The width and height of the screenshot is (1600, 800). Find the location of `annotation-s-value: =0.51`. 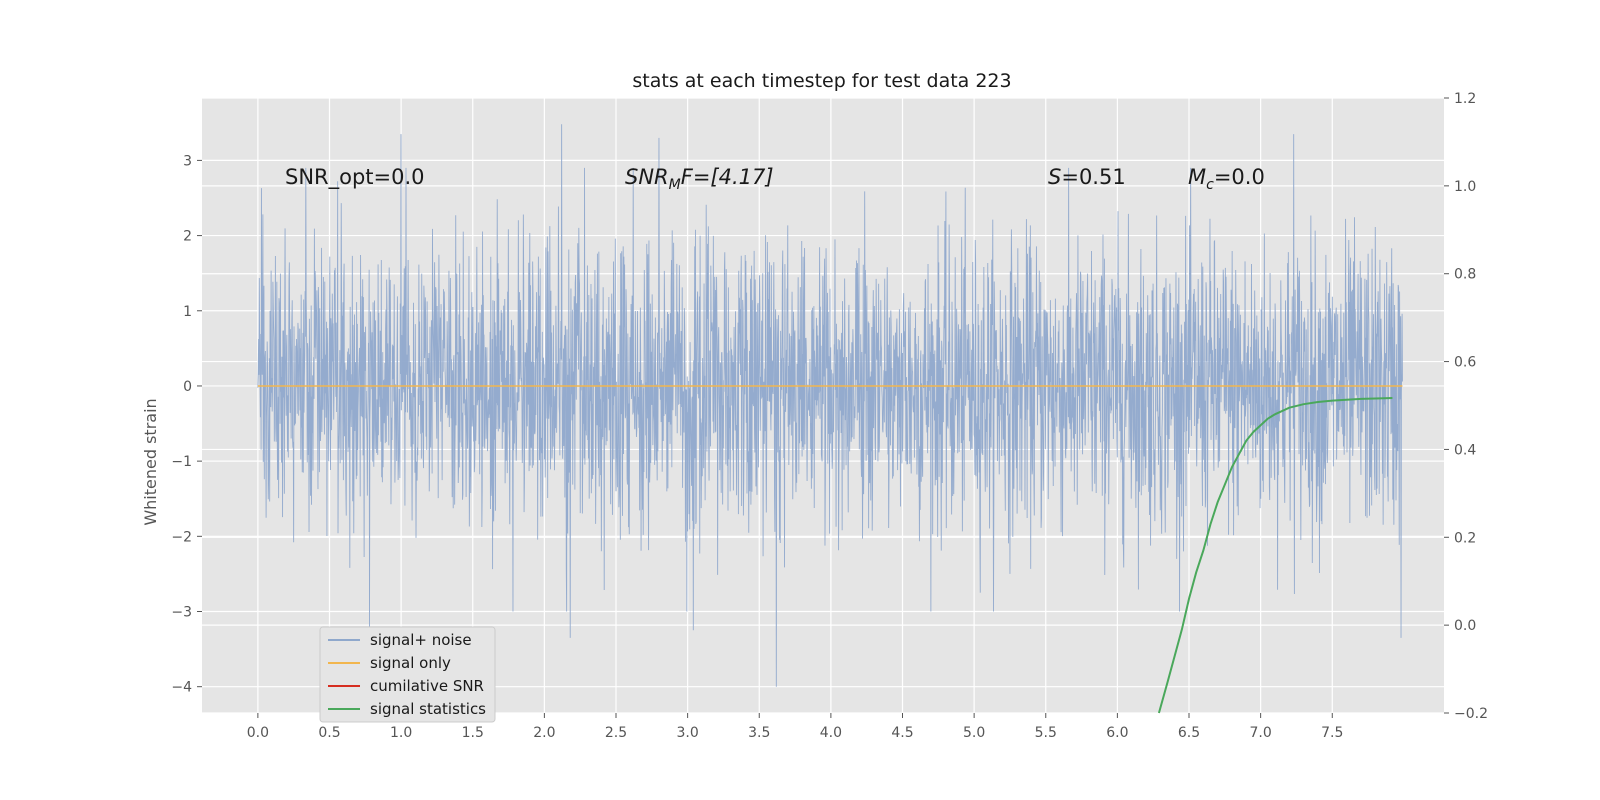

annotation-s-value: =0.51 is located at coordinates (1093, 177).